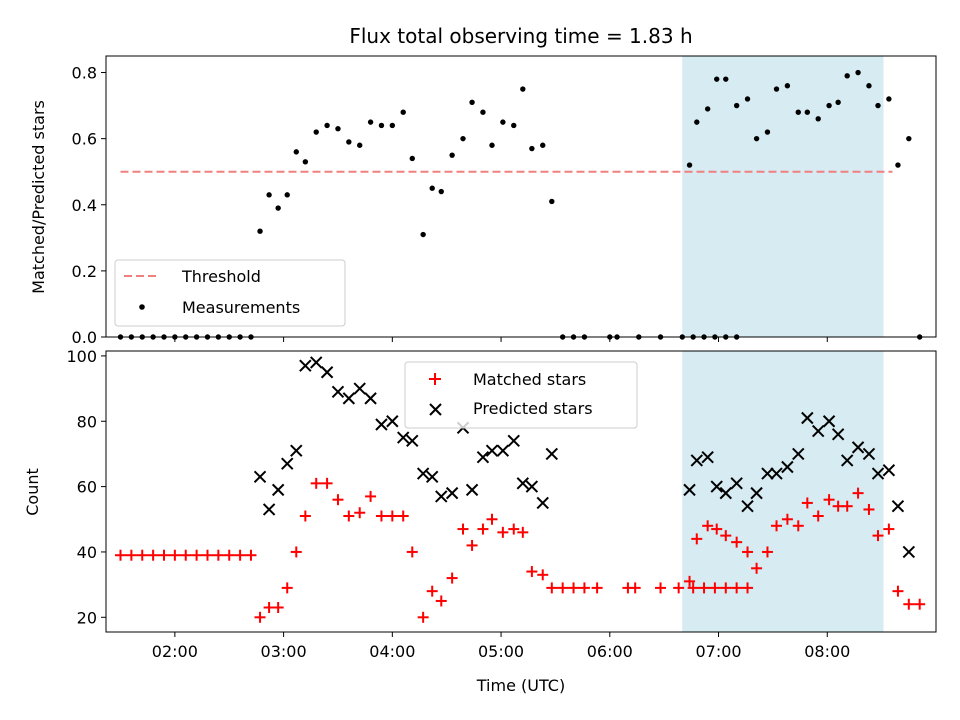  I want to click on legend-matched-swatch, so click(435, 379).